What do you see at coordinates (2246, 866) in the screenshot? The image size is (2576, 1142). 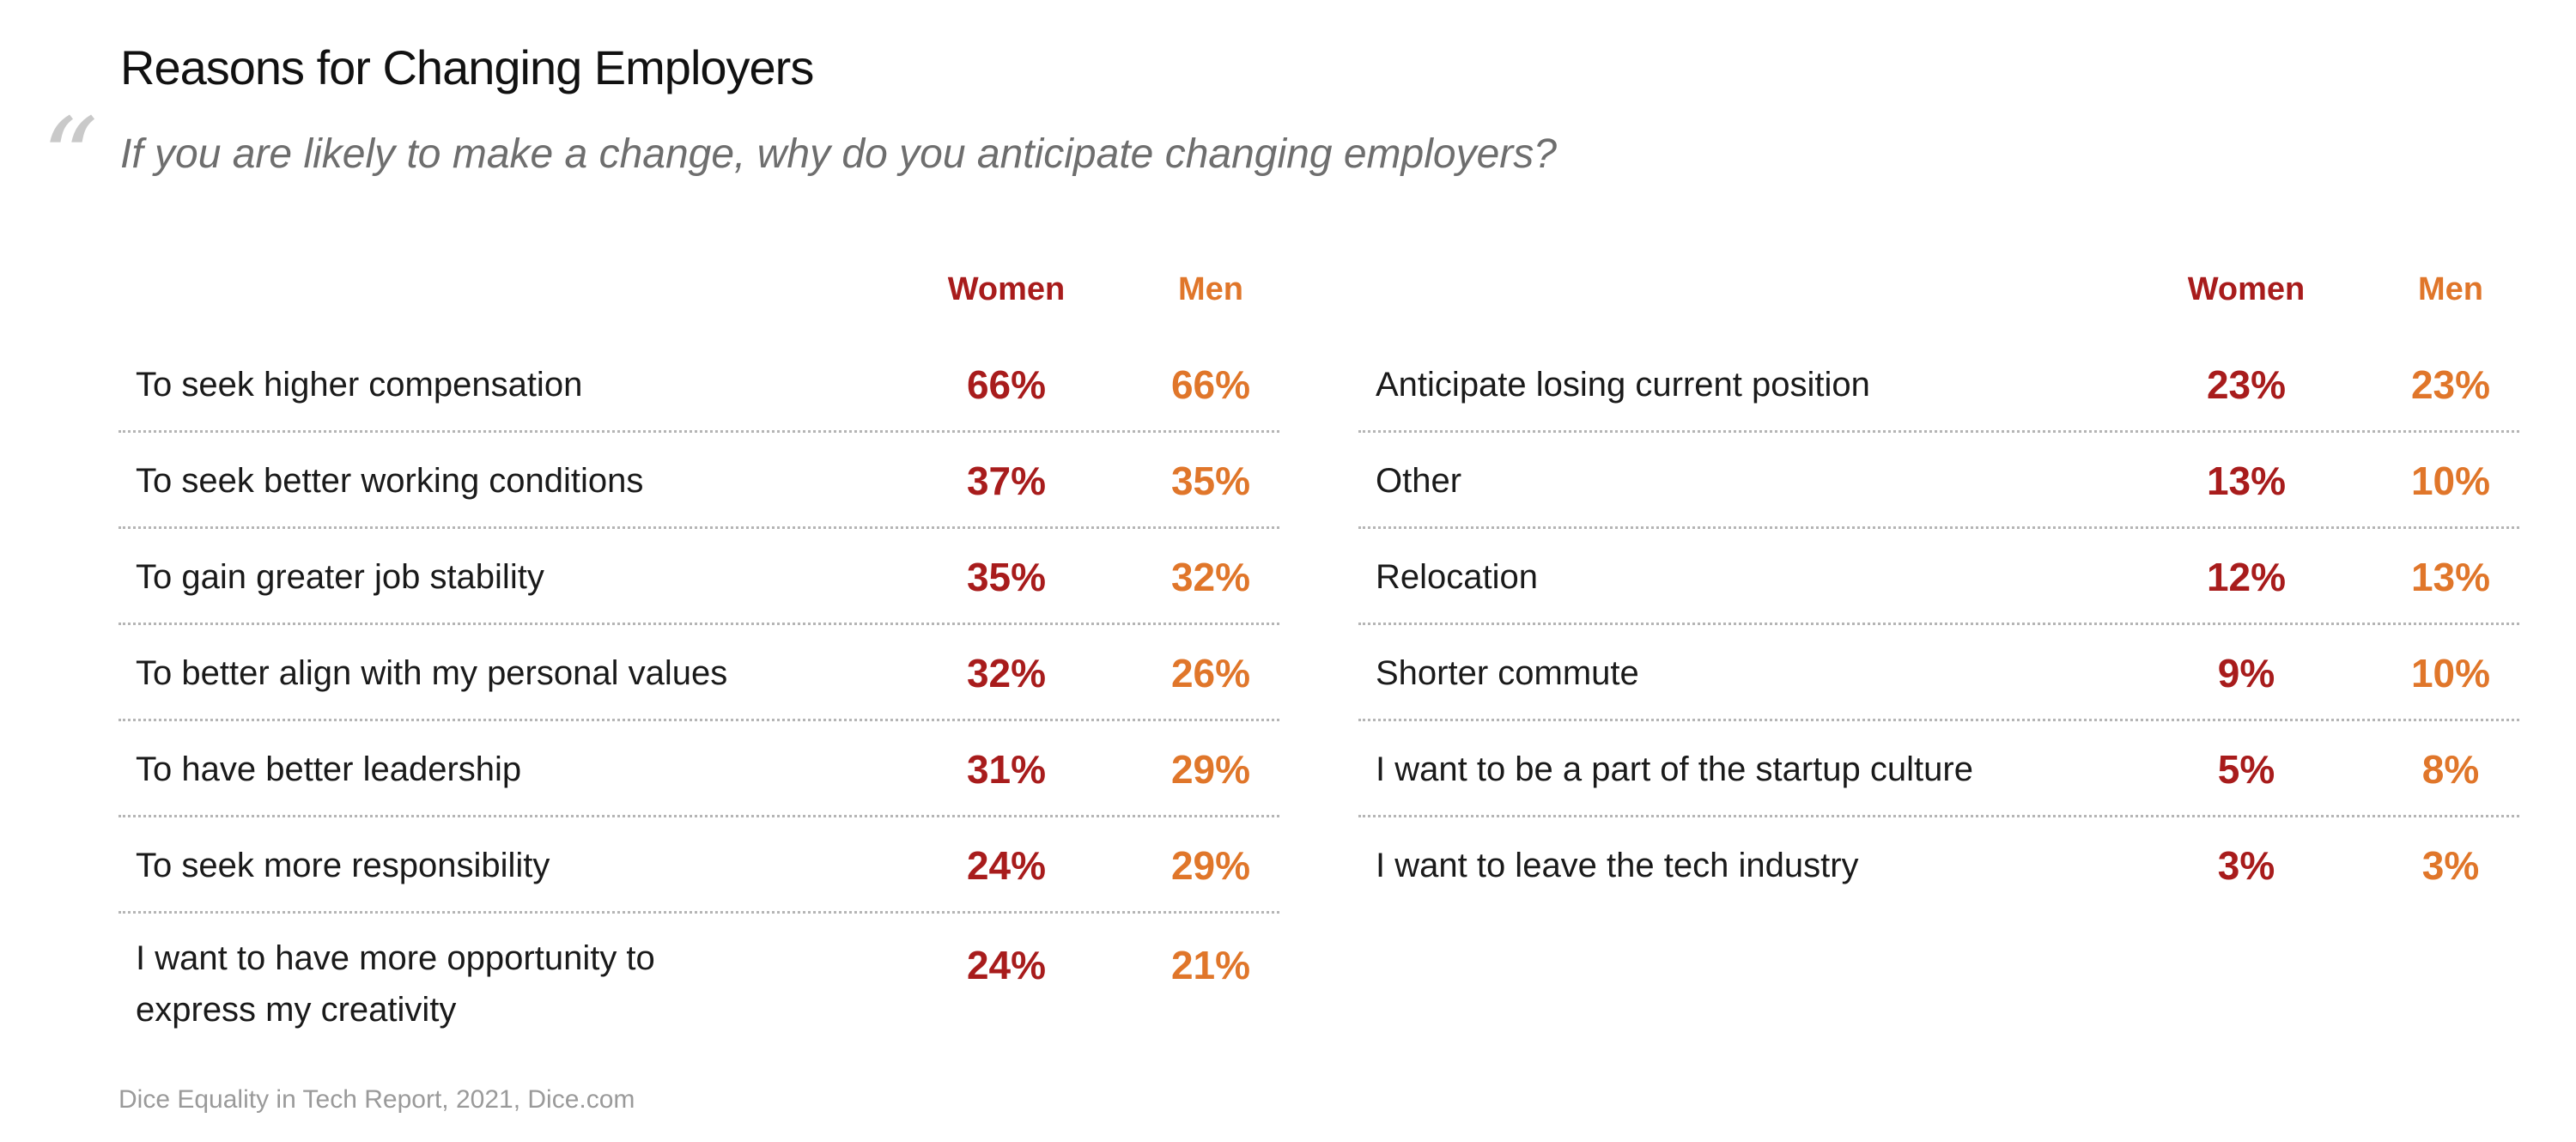 I see `women-value: 3%` at bounding box center [2246, 866].